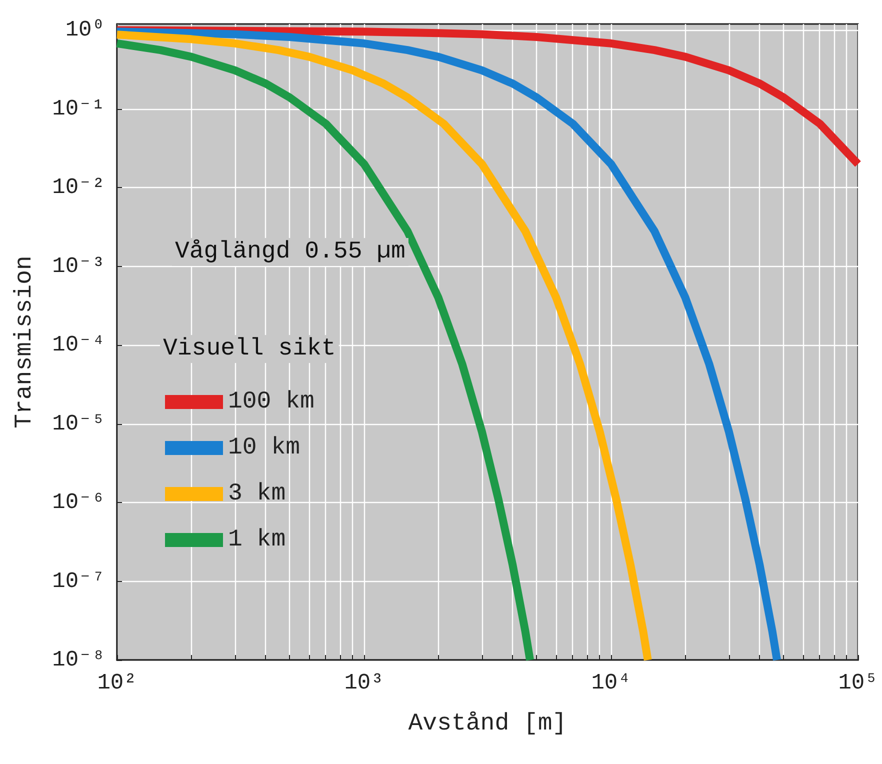 The width and height of the screenshot is (882, 764). What do you see at coordinates (611, 683) in the screenshot?
I see `x-tick-label: 10⁴` at bounding box center [611, 683].